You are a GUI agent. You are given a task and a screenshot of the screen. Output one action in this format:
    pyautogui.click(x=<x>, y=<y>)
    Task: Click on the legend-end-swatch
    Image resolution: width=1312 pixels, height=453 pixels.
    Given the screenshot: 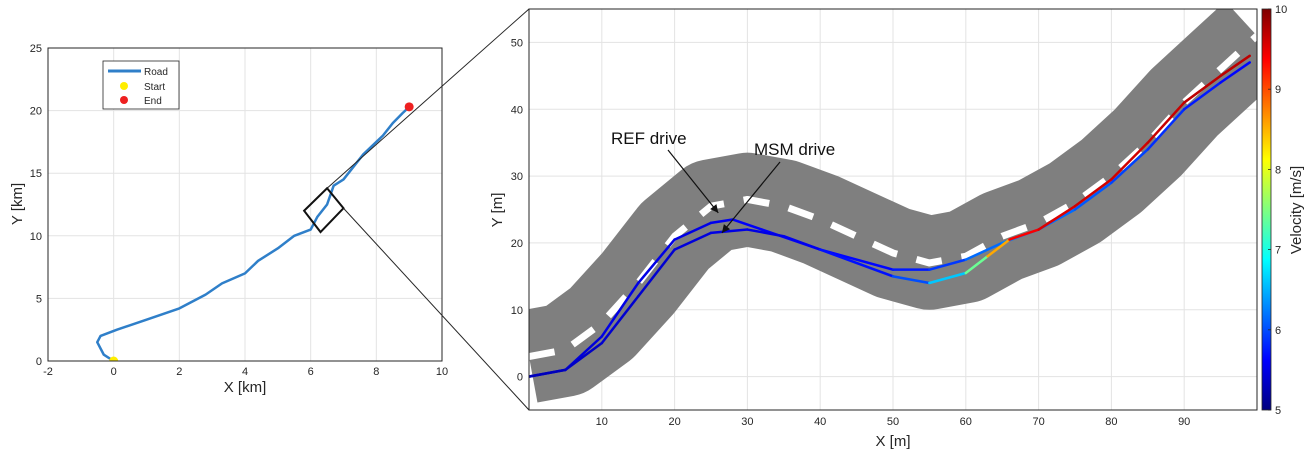 What is the action you would take?
    pyautogui.click(x=124, y=100)
    